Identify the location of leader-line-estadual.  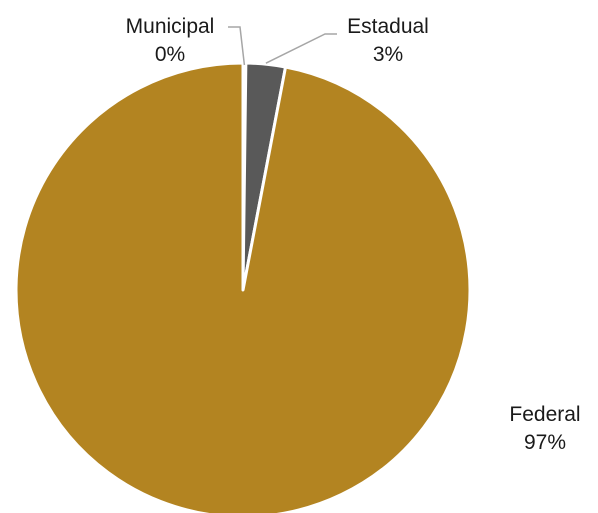
(301, 48).